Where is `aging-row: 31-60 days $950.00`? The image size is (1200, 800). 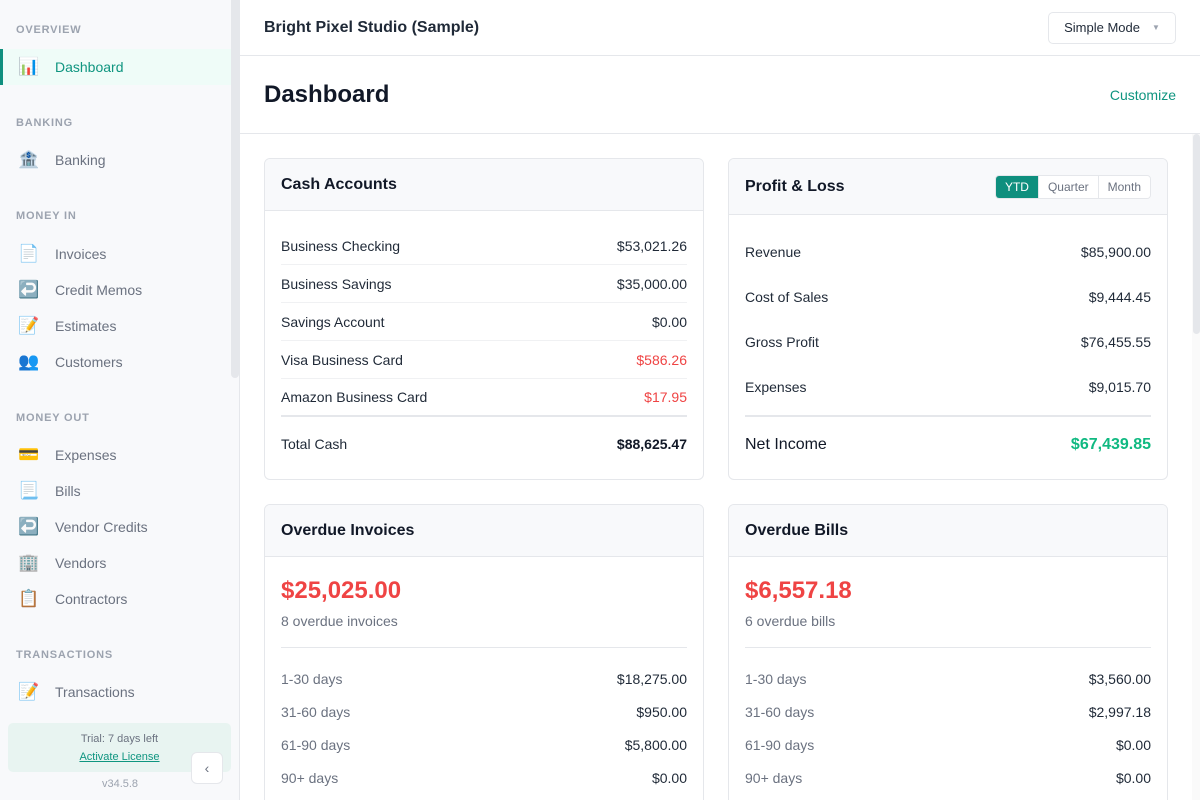
aging-row: 31-60 days $950.00 is located at coordinates (484, 711).